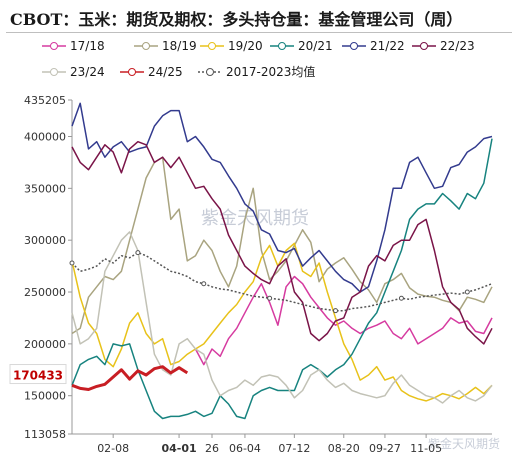  I want to click on last-value-badge, so click(38, 374).